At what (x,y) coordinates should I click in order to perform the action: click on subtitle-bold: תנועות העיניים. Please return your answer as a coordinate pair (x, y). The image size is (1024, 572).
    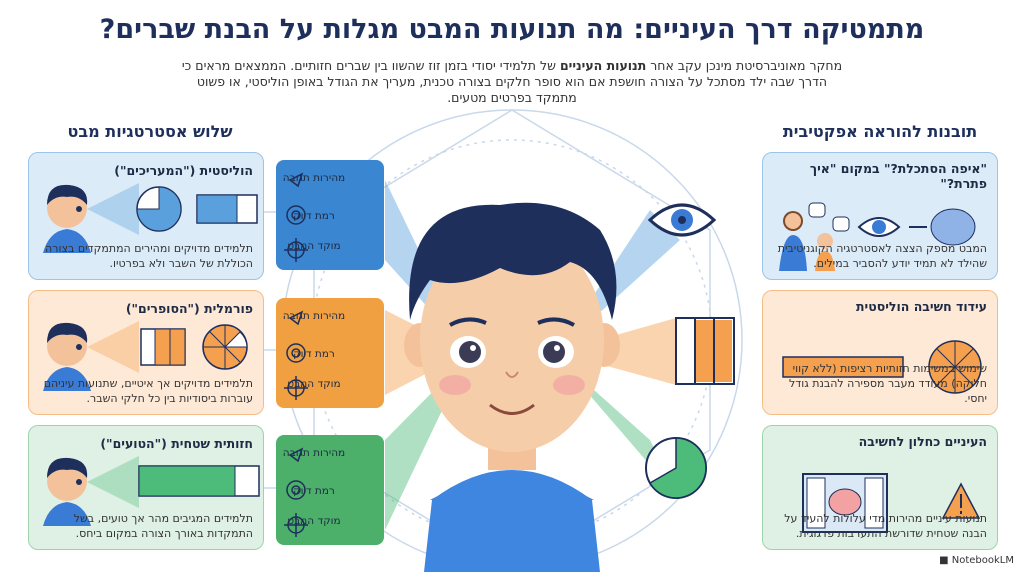
    Looking at the image, I should click on (603, 65).